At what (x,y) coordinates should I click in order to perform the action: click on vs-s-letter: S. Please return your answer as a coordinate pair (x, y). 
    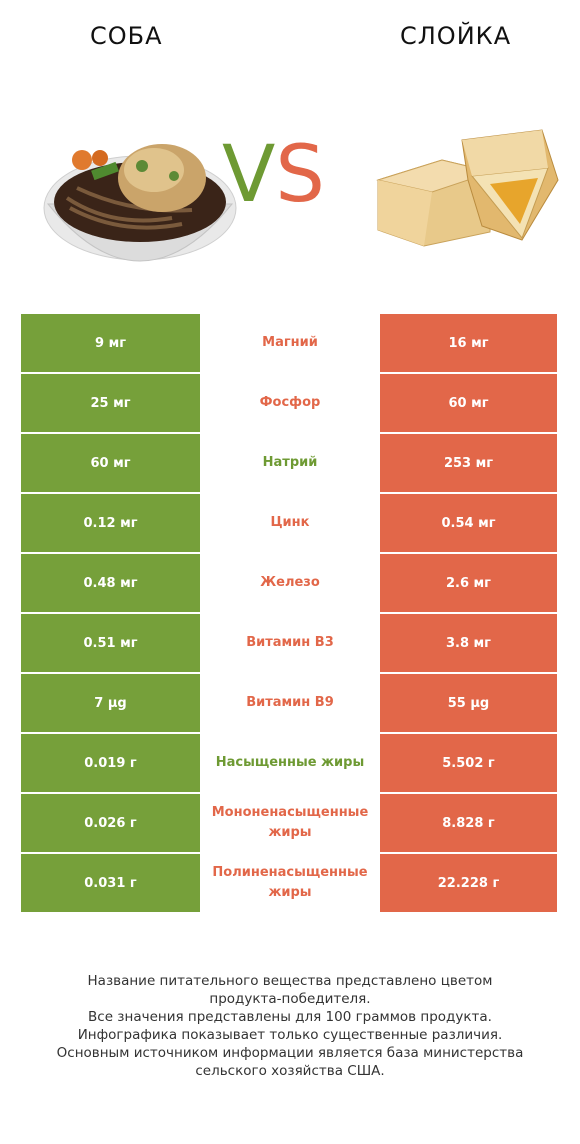
    Looking at the image, I should click on (300, 175).